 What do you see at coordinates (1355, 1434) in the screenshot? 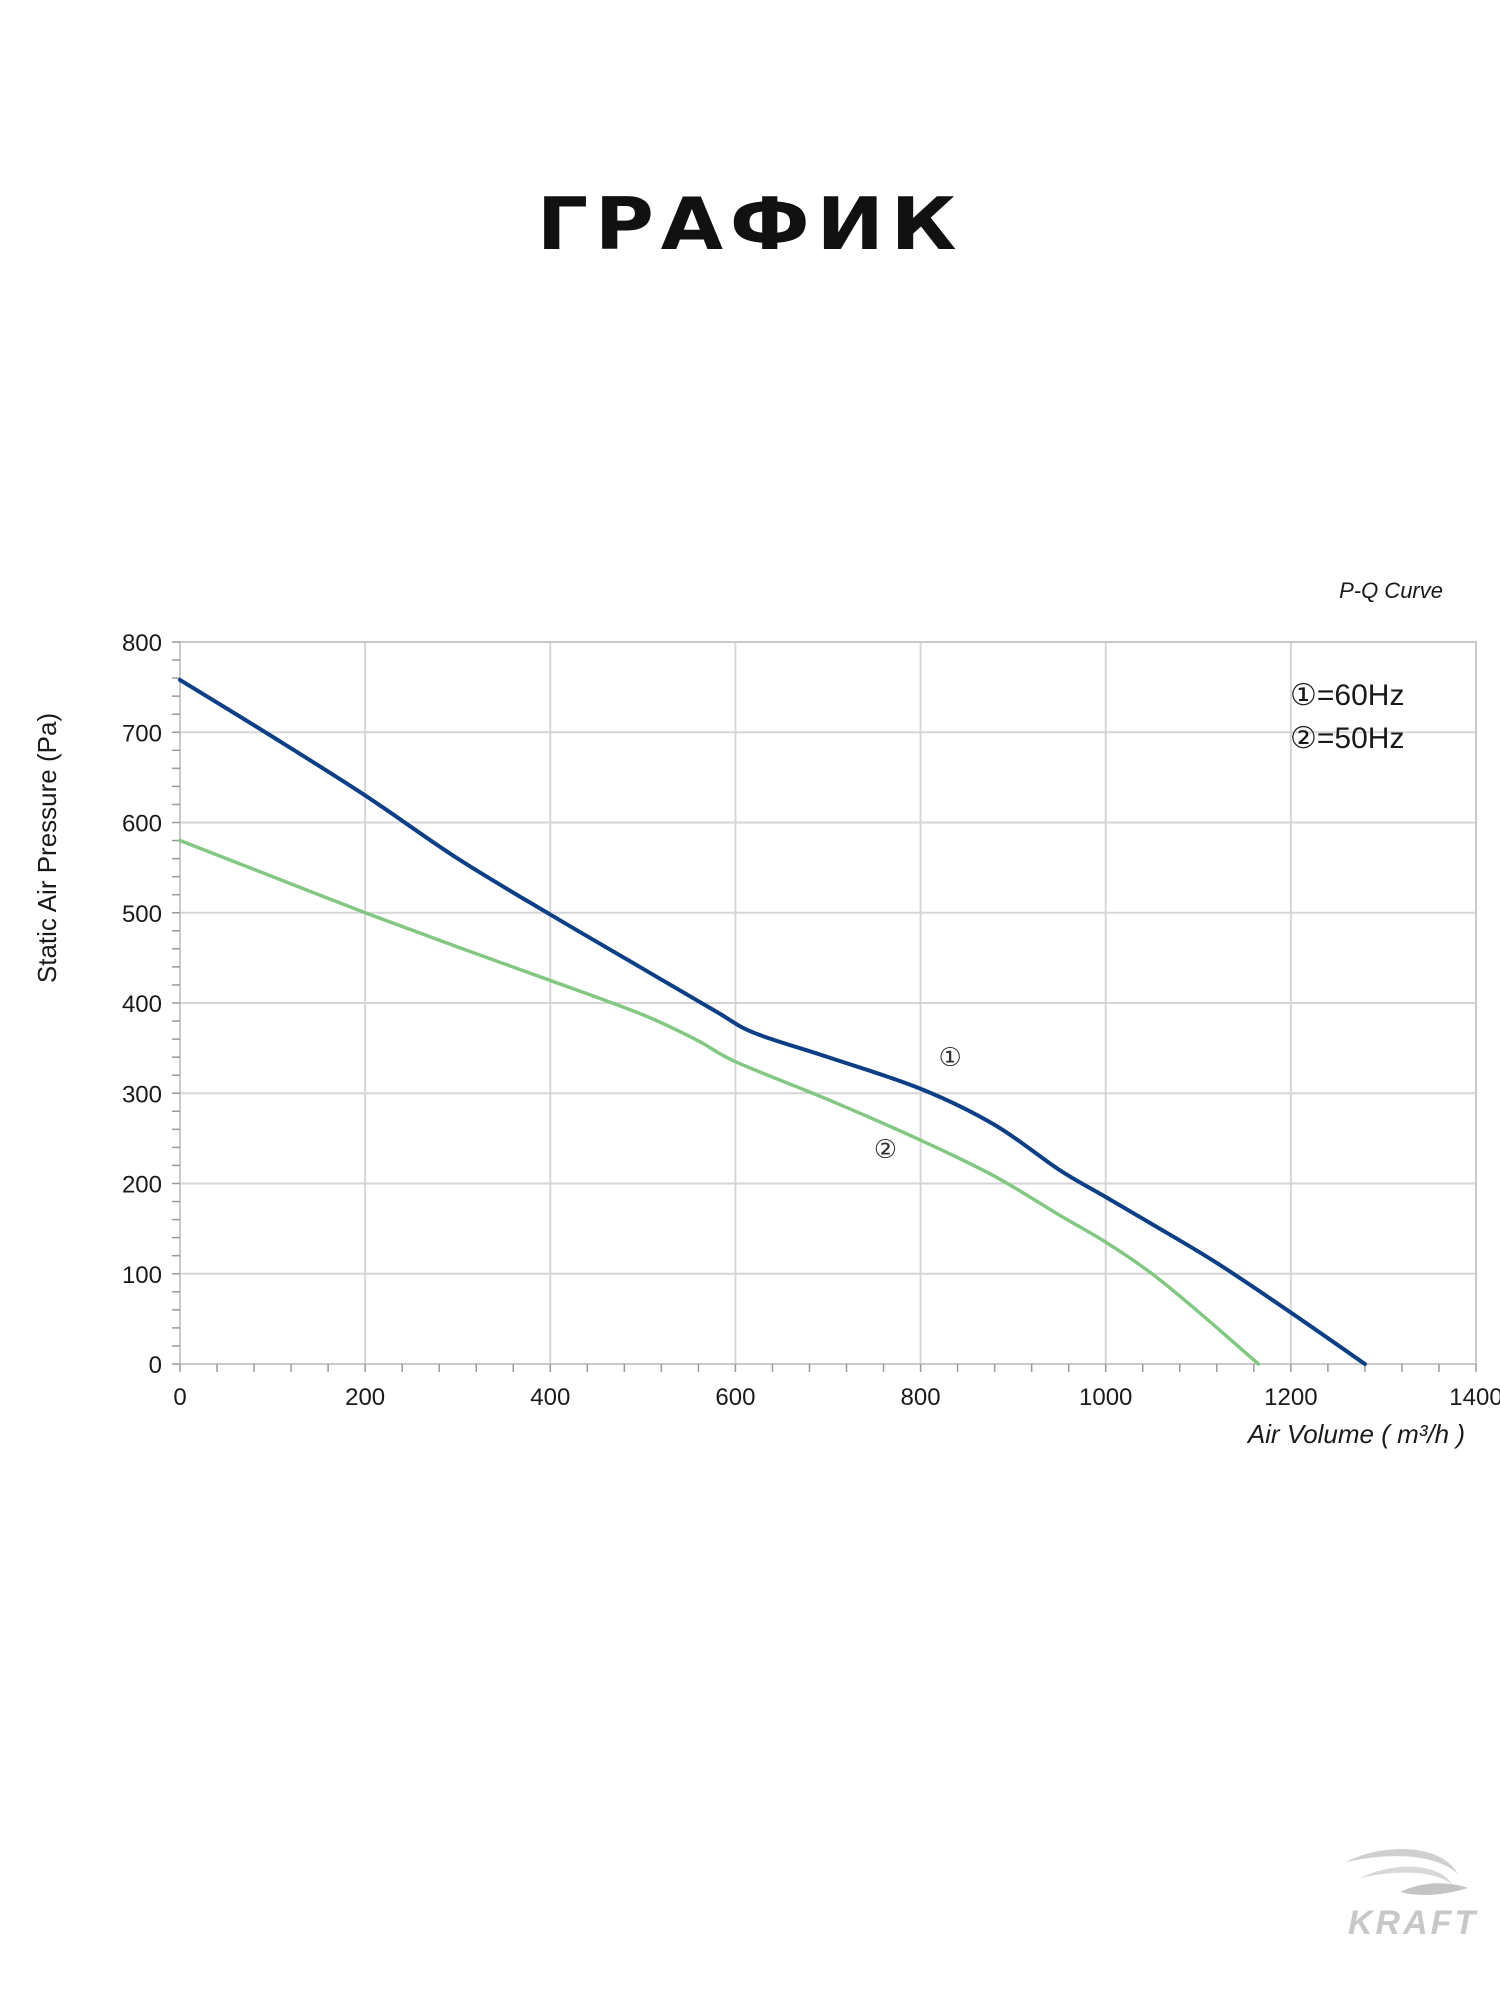
I see `x-axis-label: Air Volume ( m³/h )` at bounding box center [1355, 1434].